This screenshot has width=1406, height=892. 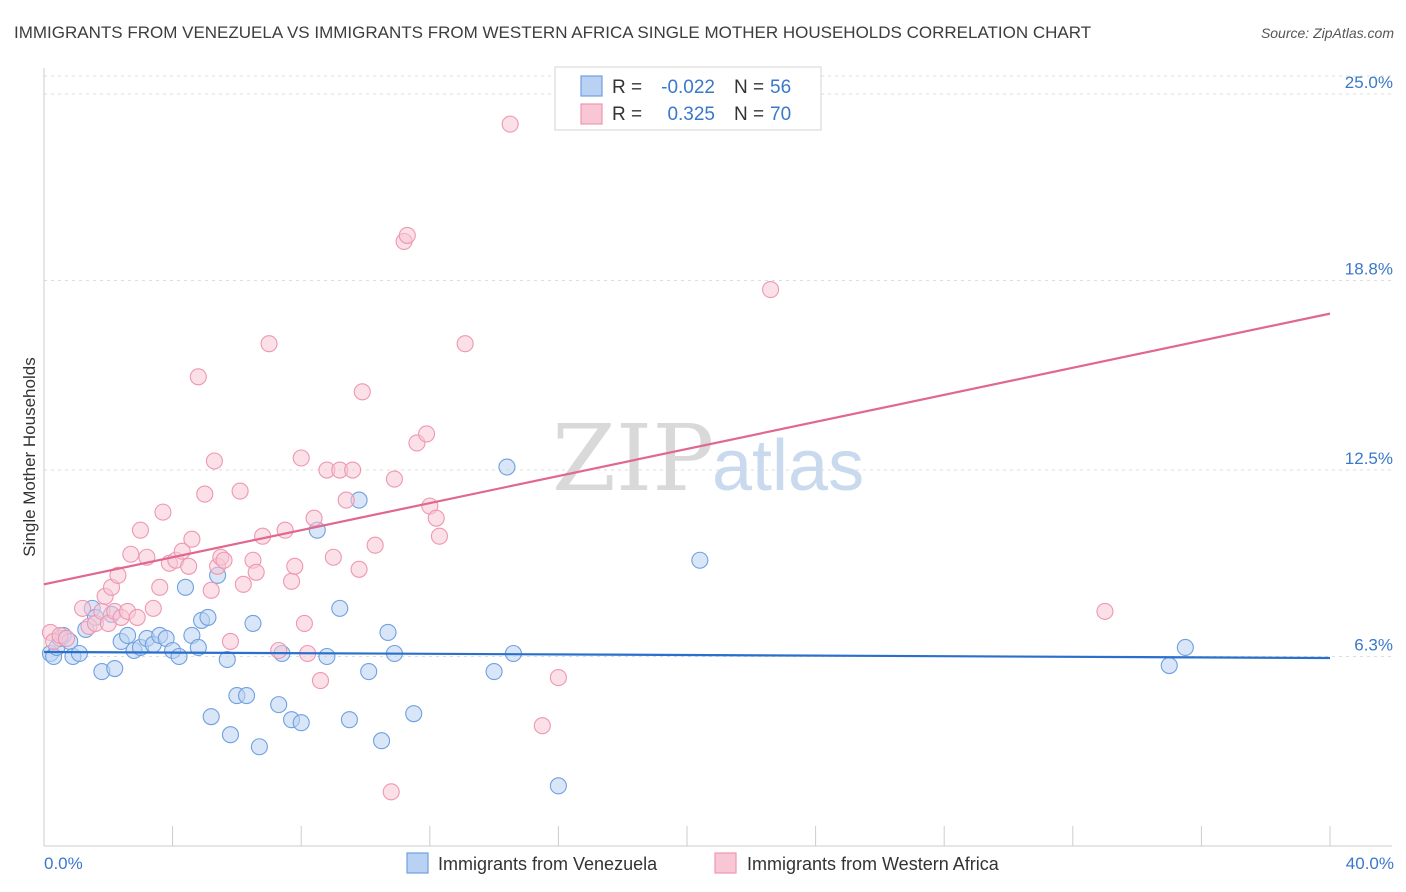 What do you see at coordinates (688, 87) in the screenshot?
I see `venezuela-r-value: -0.022` at bounding box center [688, 87].